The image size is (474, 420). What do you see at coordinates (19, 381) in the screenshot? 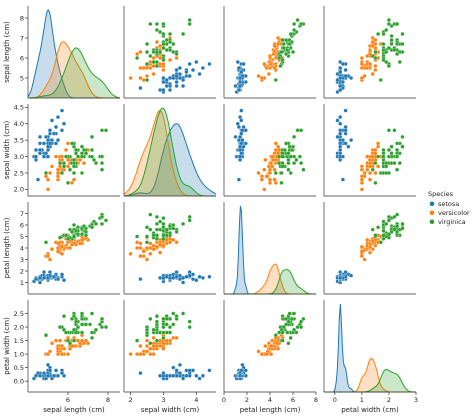
I see `y-tick-label: 0.0` at bounding box center [19, 381].